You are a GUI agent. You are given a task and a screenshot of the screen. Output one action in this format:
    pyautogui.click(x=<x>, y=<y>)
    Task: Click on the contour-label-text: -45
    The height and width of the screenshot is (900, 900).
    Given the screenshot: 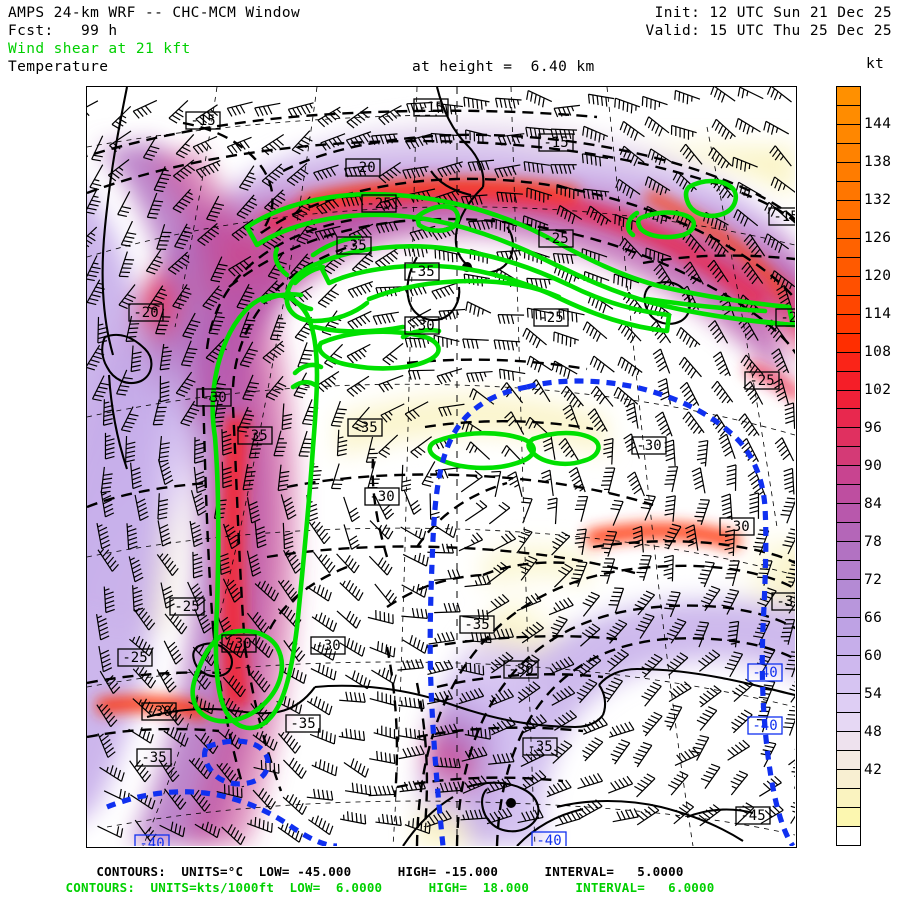 What is the action you would take?
    pyautogui.click(x=752, y=816)
    